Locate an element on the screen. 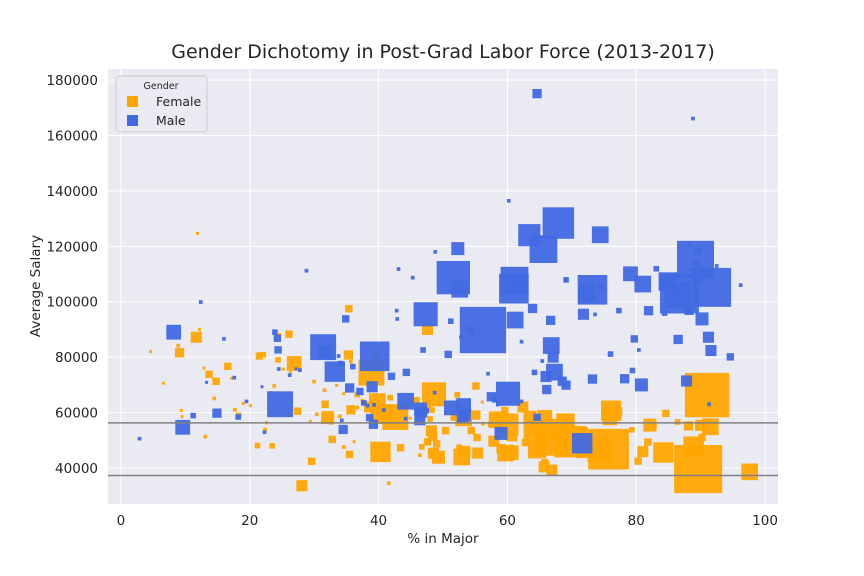  legend: Gender Female Male is located at coordinates (161, 104).